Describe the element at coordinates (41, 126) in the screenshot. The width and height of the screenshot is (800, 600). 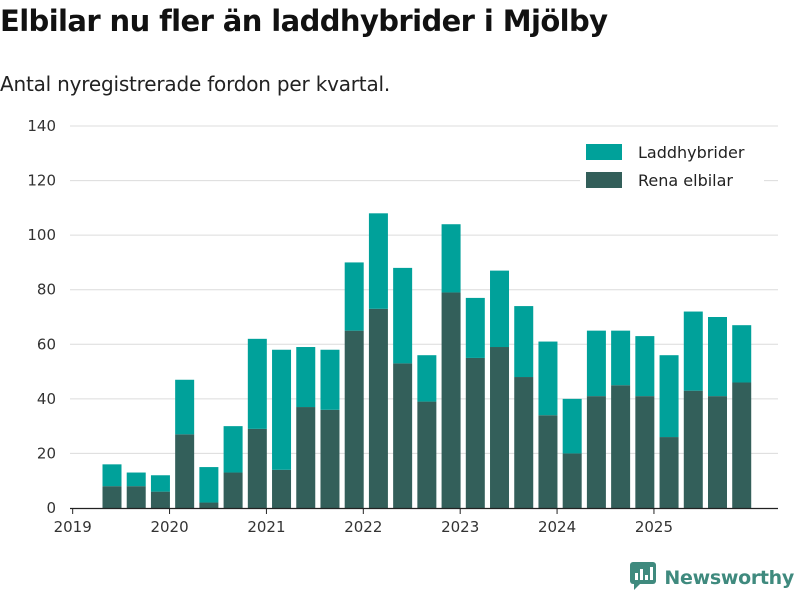
I see `y-tick-label: 140` at that location.